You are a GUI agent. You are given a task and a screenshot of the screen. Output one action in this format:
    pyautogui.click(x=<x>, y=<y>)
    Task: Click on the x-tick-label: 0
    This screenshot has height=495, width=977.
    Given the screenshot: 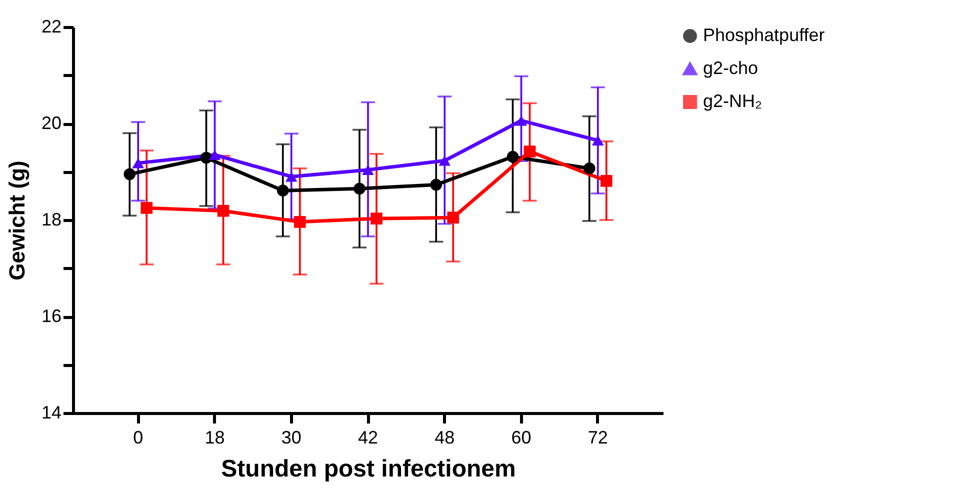 What is the action you would take?
    pyautogui.click(x=138, y=438)
    